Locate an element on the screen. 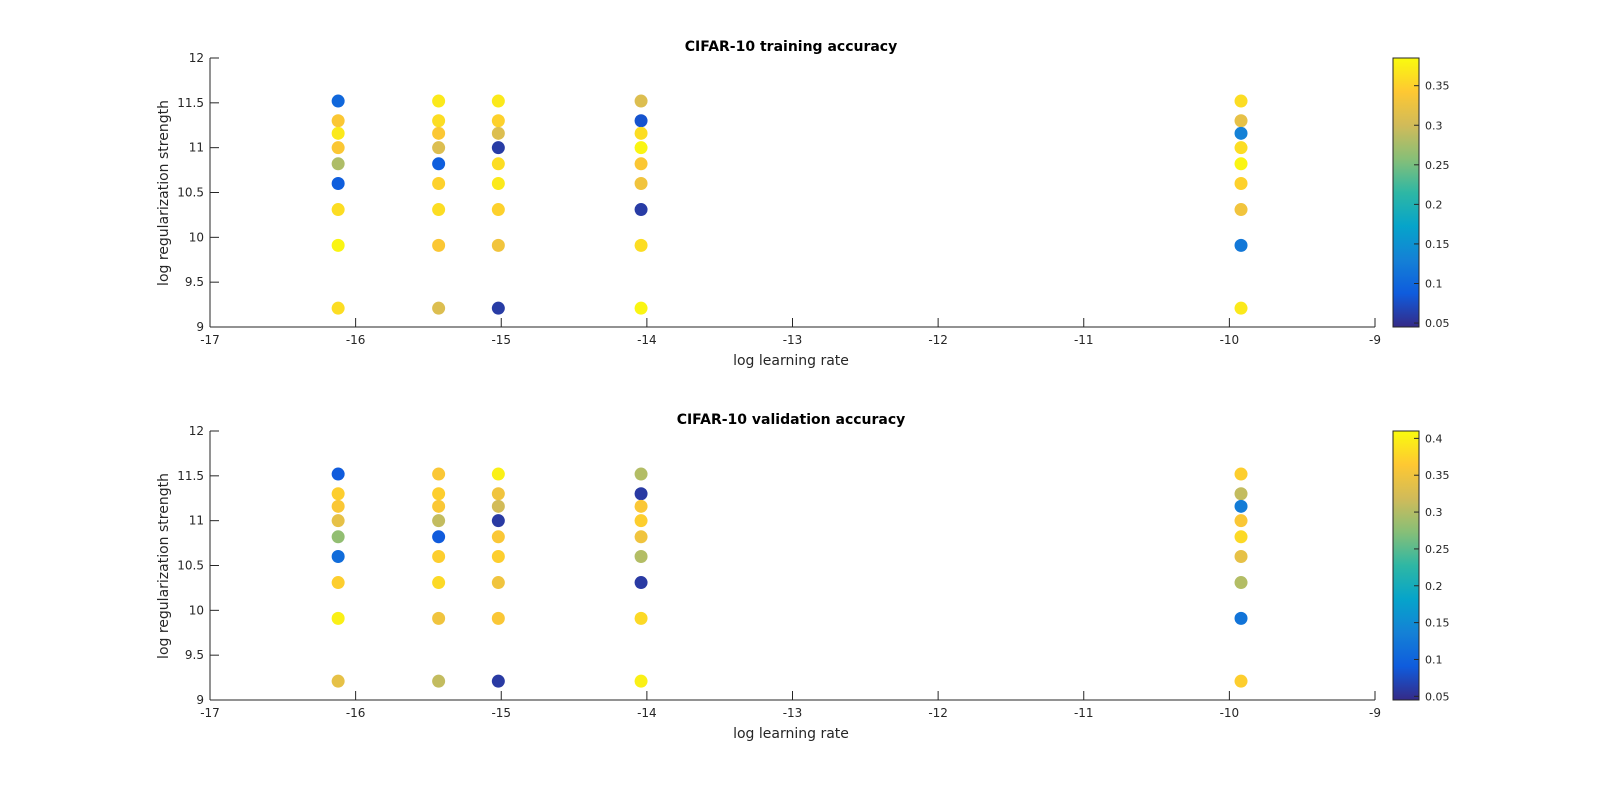 The width and height of the screenshot is (1600, 788). chart-title: CIFAR-10 training accuracy is located at coordinates (791, 47).